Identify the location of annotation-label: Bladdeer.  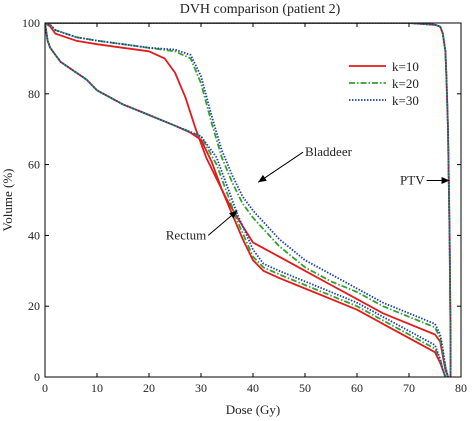
(329, 151).